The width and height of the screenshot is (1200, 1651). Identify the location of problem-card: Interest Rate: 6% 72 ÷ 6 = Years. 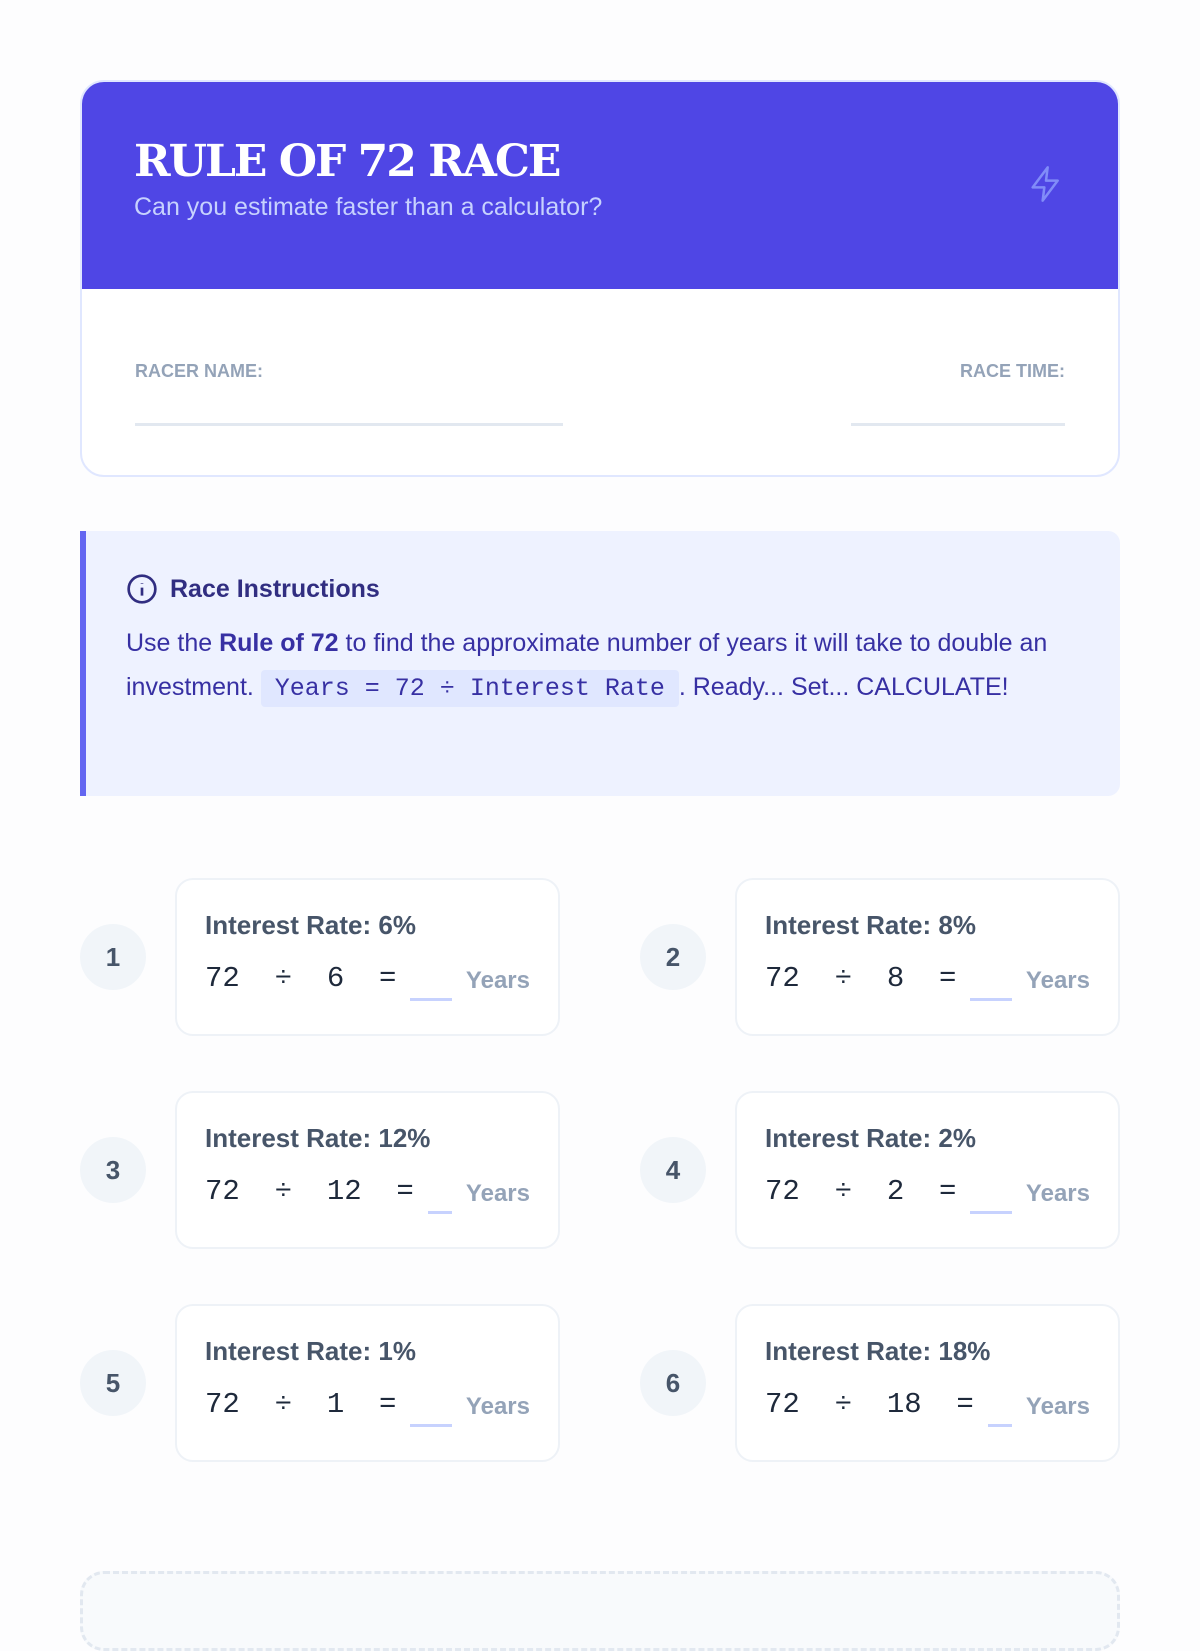
(367, 957).